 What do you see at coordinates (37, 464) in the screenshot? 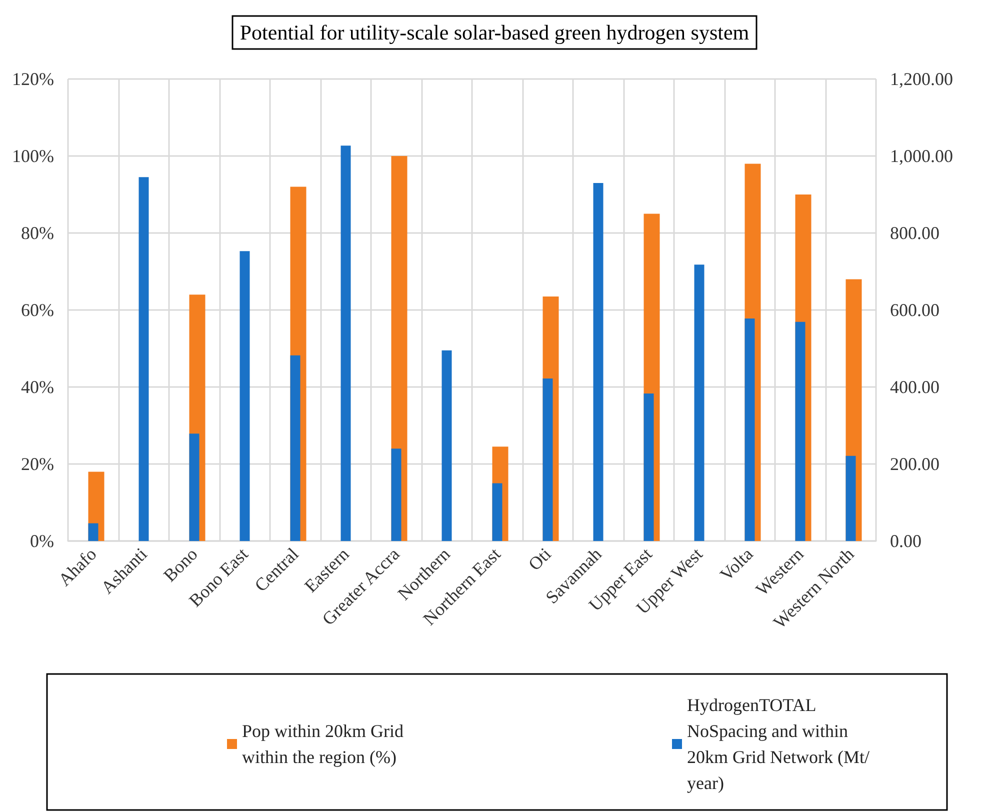
I see `y-tick-label: 20%` at bounding box center [37, 464].